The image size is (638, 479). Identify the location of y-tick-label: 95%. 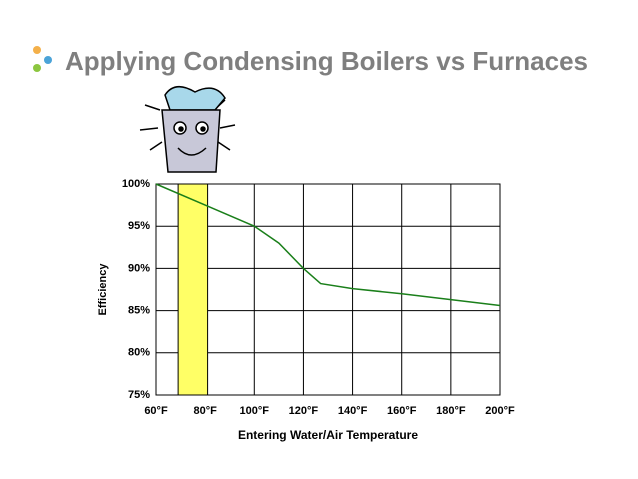
(139, 226).